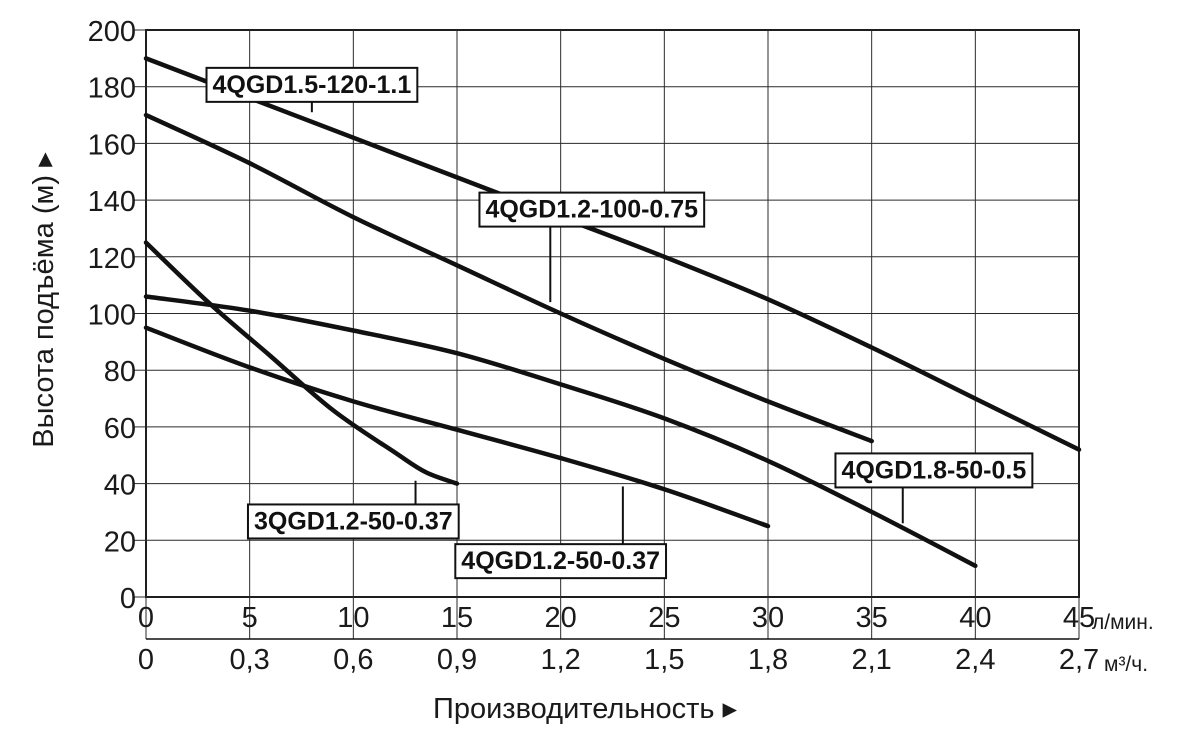  What do you see at coordinates (120, 429) in the screenshot?
I see `y-tick-label: 60` at bounding box center [120, 429].